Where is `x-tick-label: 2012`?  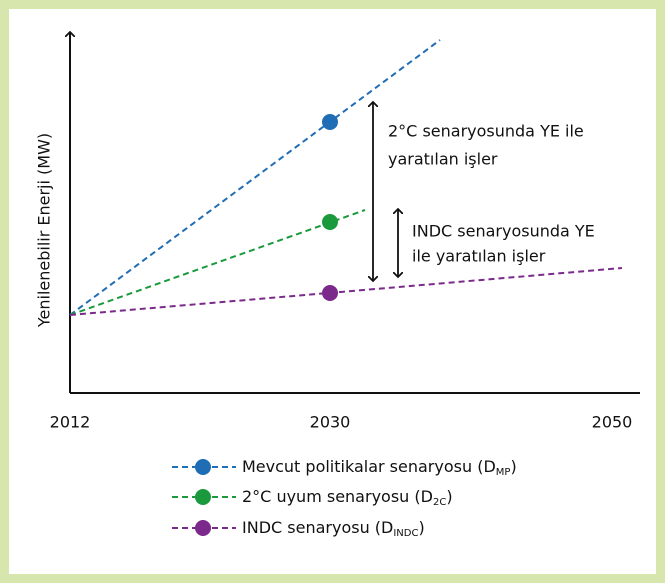 x-tick-label: 2012 is located at coordinates (70, 422).